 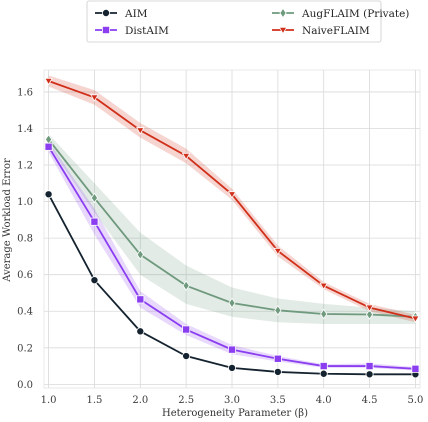 What do you see at coordinates (234, 21) in the screenshot?
I see `legend-box` at bounding box center [234, 21].